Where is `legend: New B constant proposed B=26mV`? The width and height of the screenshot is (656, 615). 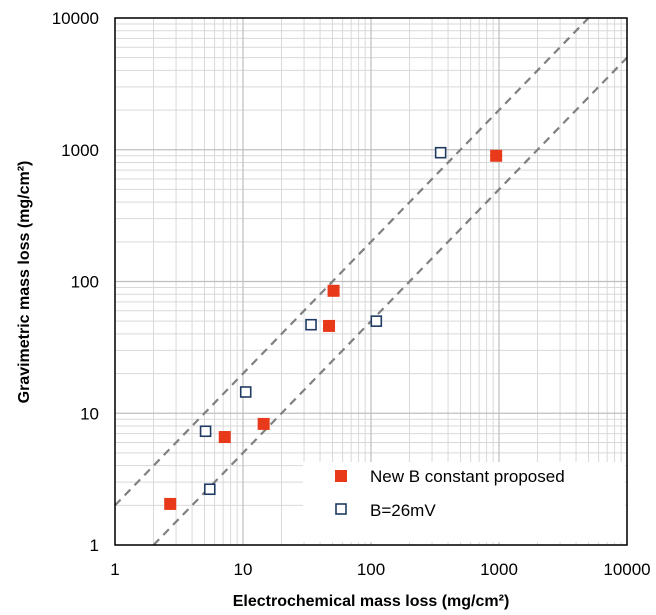
legend: New B constant proposed B=26mV is located at coordinates (464, 502).